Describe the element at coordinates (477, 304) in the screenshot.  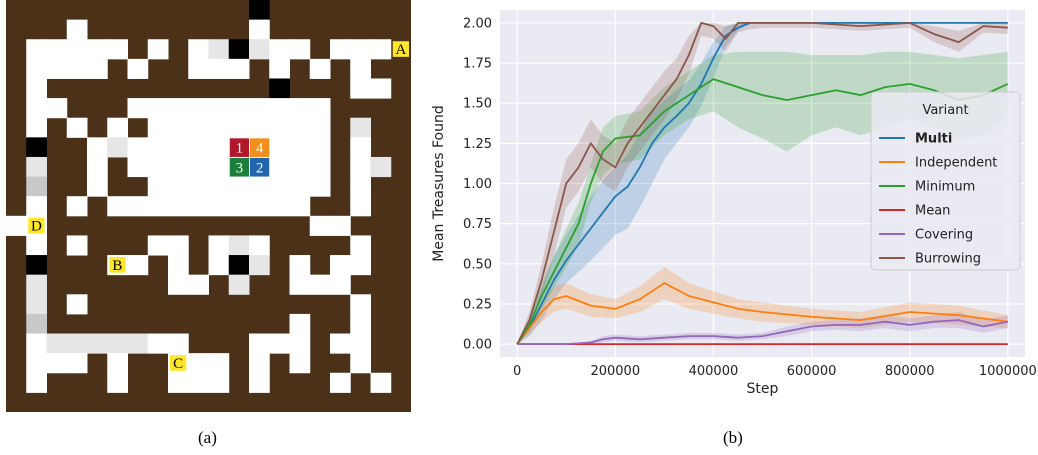
I see `y-tick-label: 0.25` at that location.